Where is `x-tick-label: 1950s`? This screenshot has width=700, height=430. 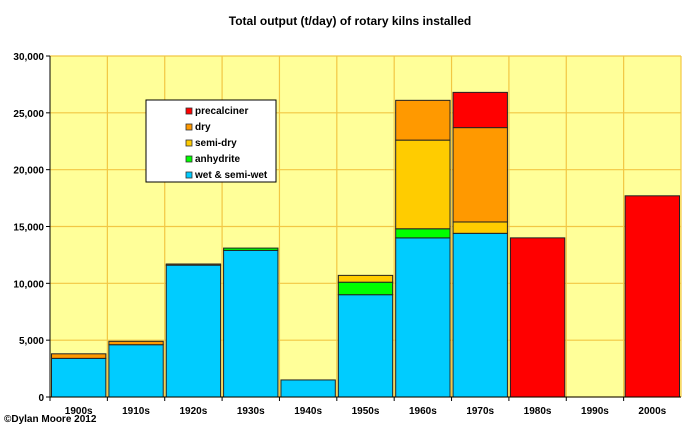
x-tick-label: 1950s is located at coordinates (366, 411).